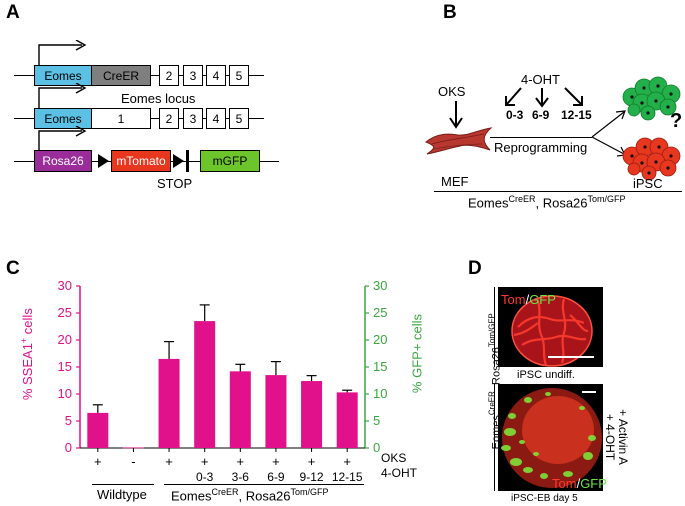 The image size is (685, 506). What do you see at coordinates (456, 115) in the screenshot?
I see `oks-arrow-icon` at bounding box center [456, 115].